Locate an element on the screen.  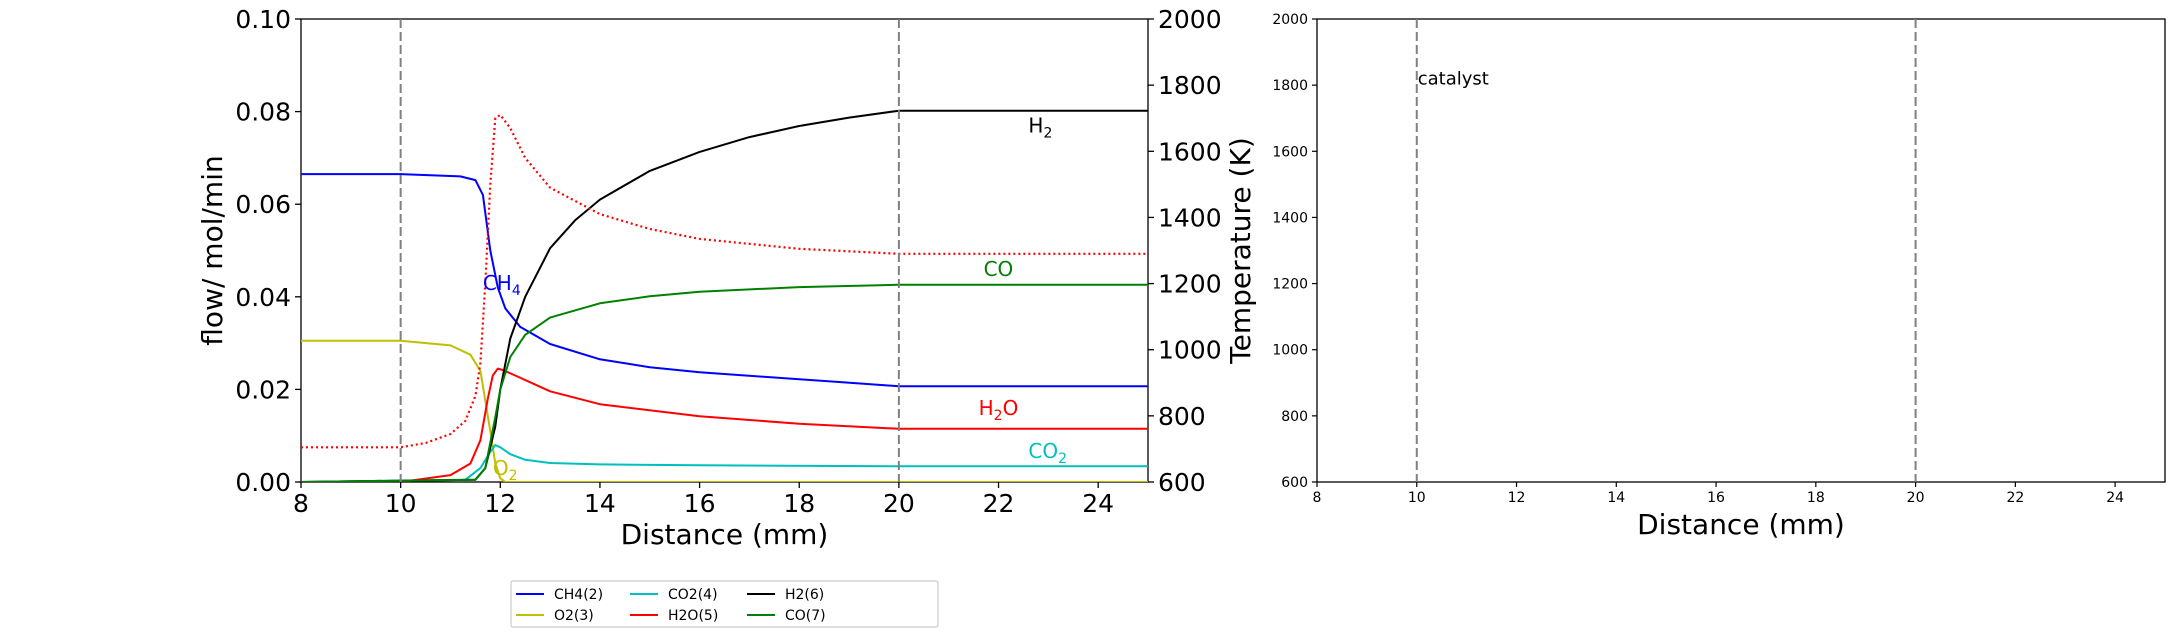
legend-entry: CO(7) is located at coordinates (805, 616).